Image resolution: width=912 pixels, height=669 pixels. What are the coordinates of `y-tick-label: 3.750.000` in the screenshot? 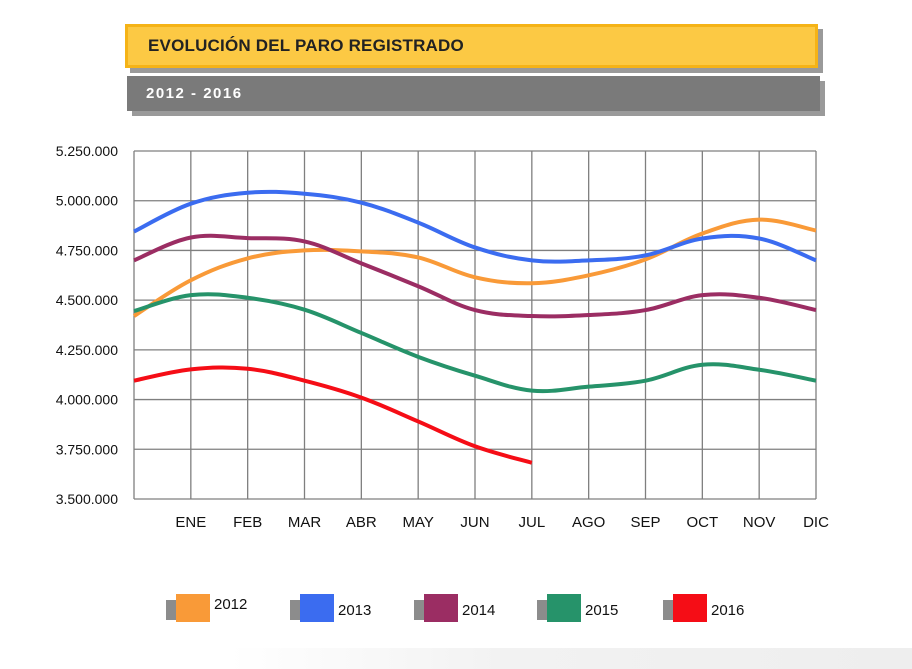 It's located at (87, 449).